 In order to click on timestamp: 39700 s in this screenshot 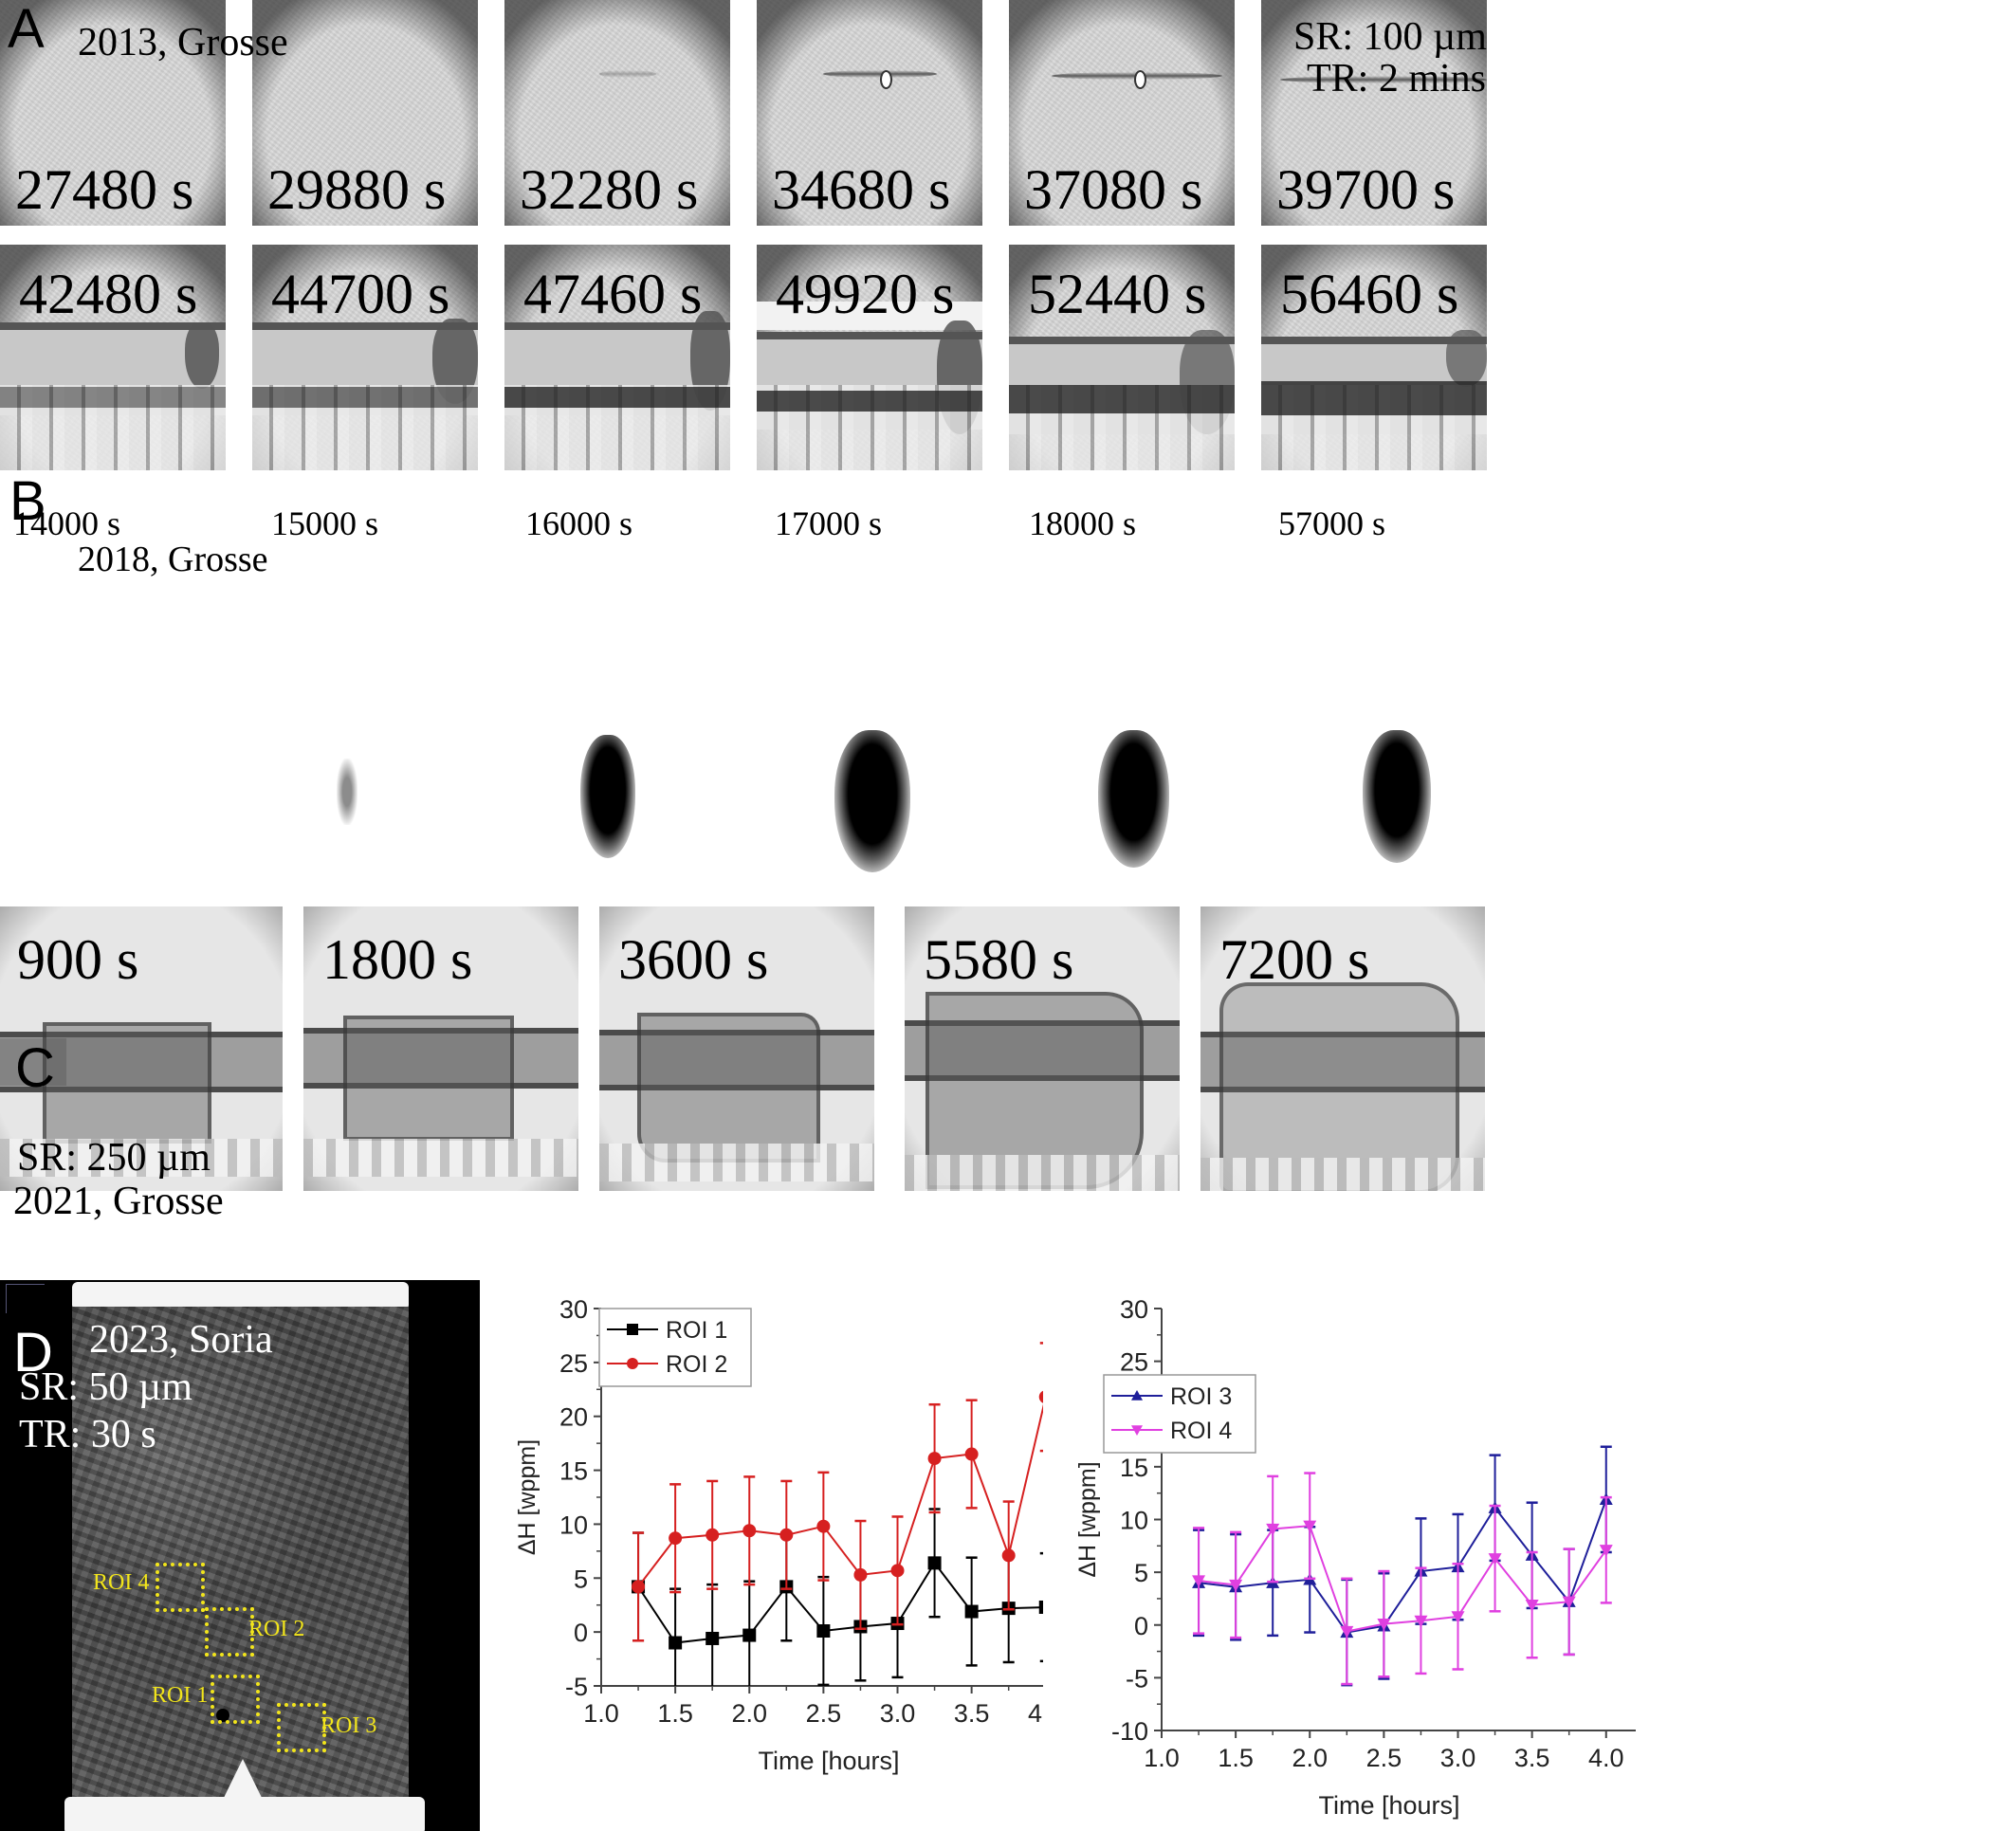, I will do `click(1366, 190)`.